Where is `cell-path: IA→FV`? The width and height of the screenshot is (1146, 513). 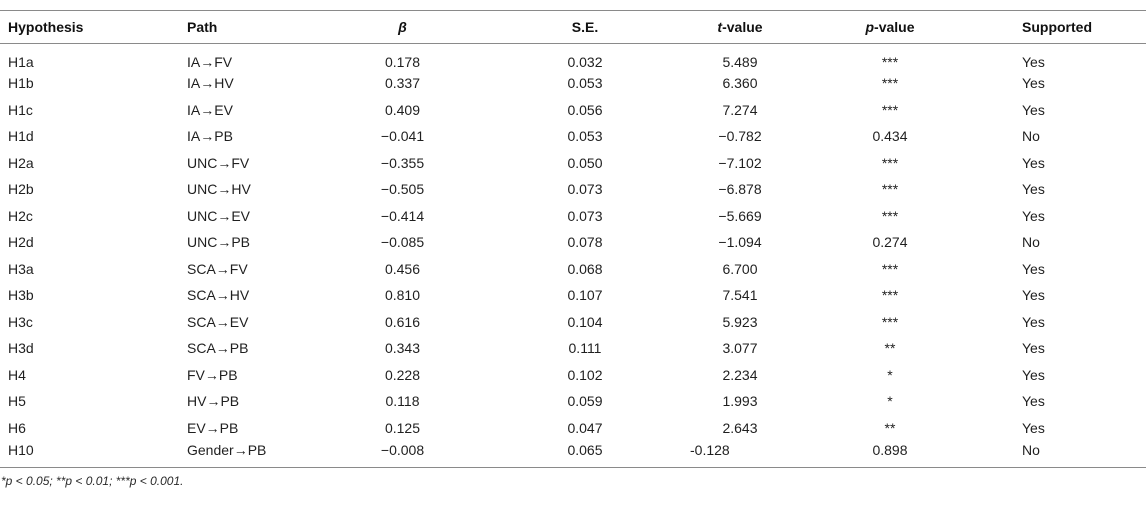
cell-path: IA→FV is located at coordinates (210, 61).